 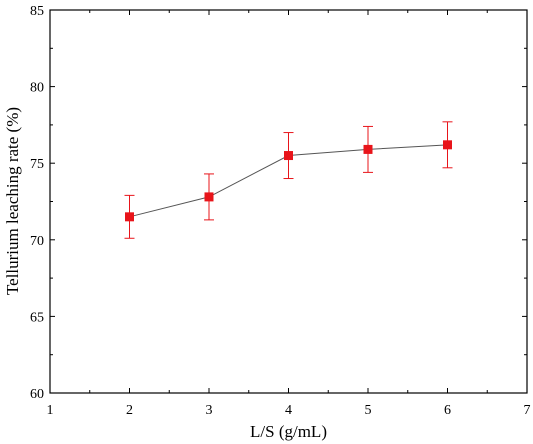 I want to click on y-tick-label: 70, so click(x=37, y=241).